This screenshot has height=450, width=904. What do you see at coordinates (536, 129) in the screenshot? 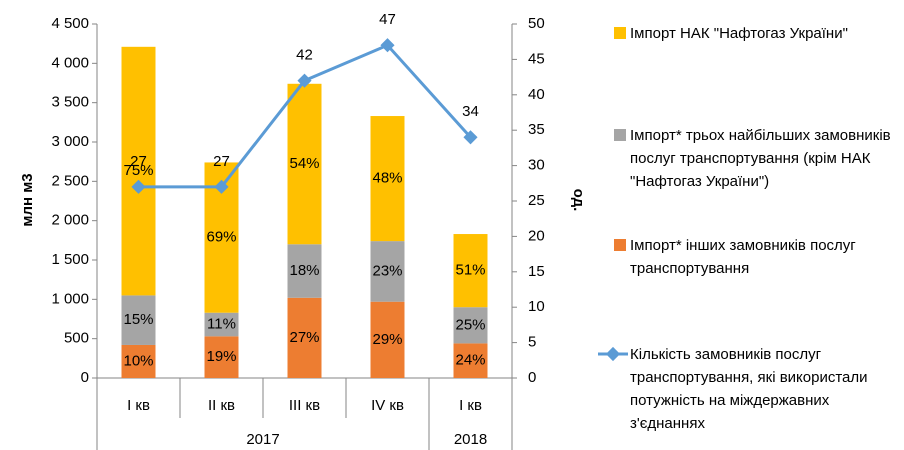
I see `y2-tick-label: 35` at bounding box center [536, 129].